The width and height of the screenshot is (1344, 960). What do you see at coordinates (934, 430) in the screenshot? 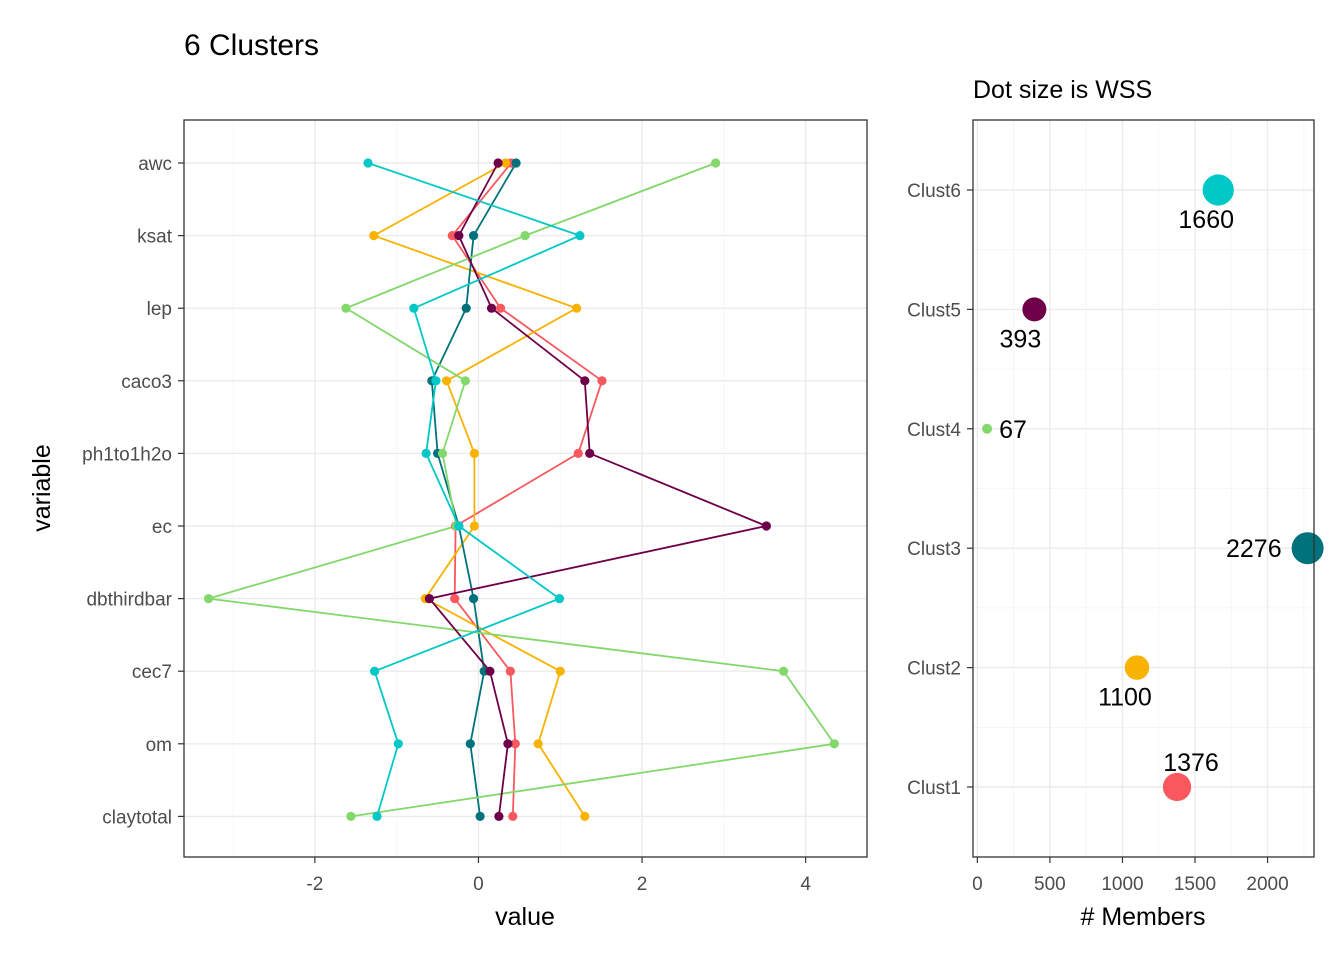
I see `right-y-tick-label: Clust4` at bounding box center [934, 430].